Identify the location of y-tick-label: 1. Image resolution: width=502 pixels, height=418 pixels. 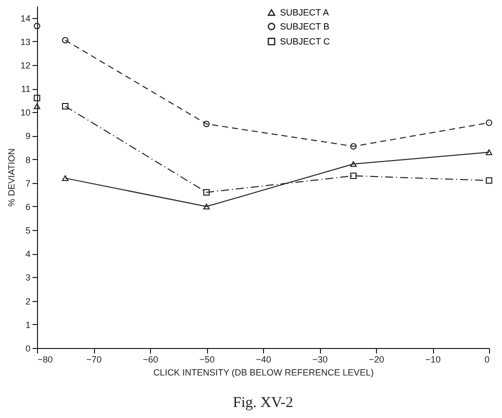
(27, 325).